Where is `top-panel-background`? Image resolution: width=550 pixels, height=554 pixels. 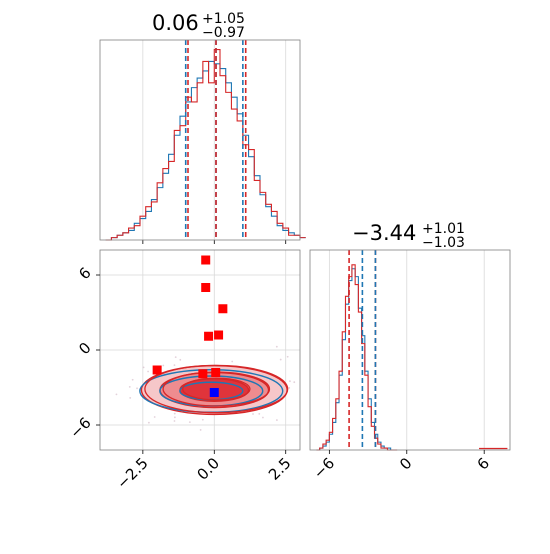
top-panel-background is located at coordinates (200, 140).